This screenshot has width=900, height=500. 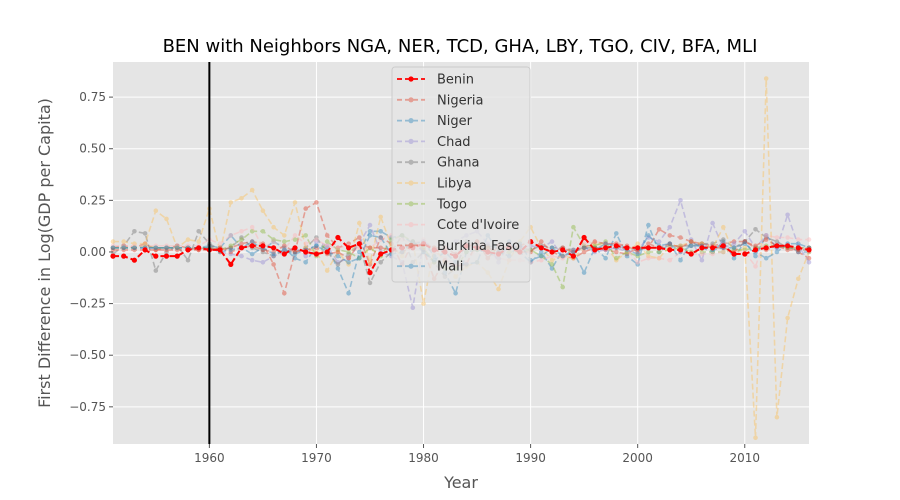 What do you see at coordinates (209, 458) in the screenshot?
I see `x-tick-label: 1960` at bounding box center [209, 458].